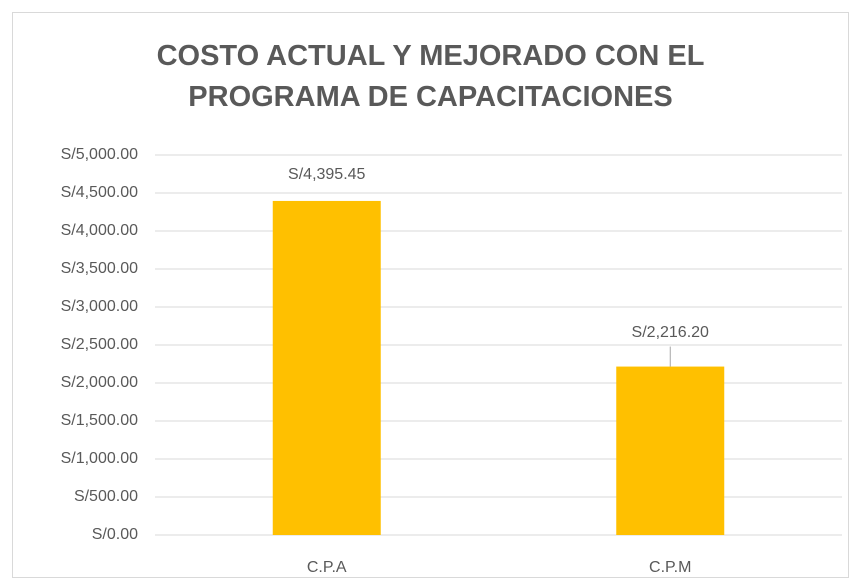  What do you see at coordinates (100, 306) in the screenshot?
I see `y-tick-label: S/3,000.00` at bounding box center [100, 306].